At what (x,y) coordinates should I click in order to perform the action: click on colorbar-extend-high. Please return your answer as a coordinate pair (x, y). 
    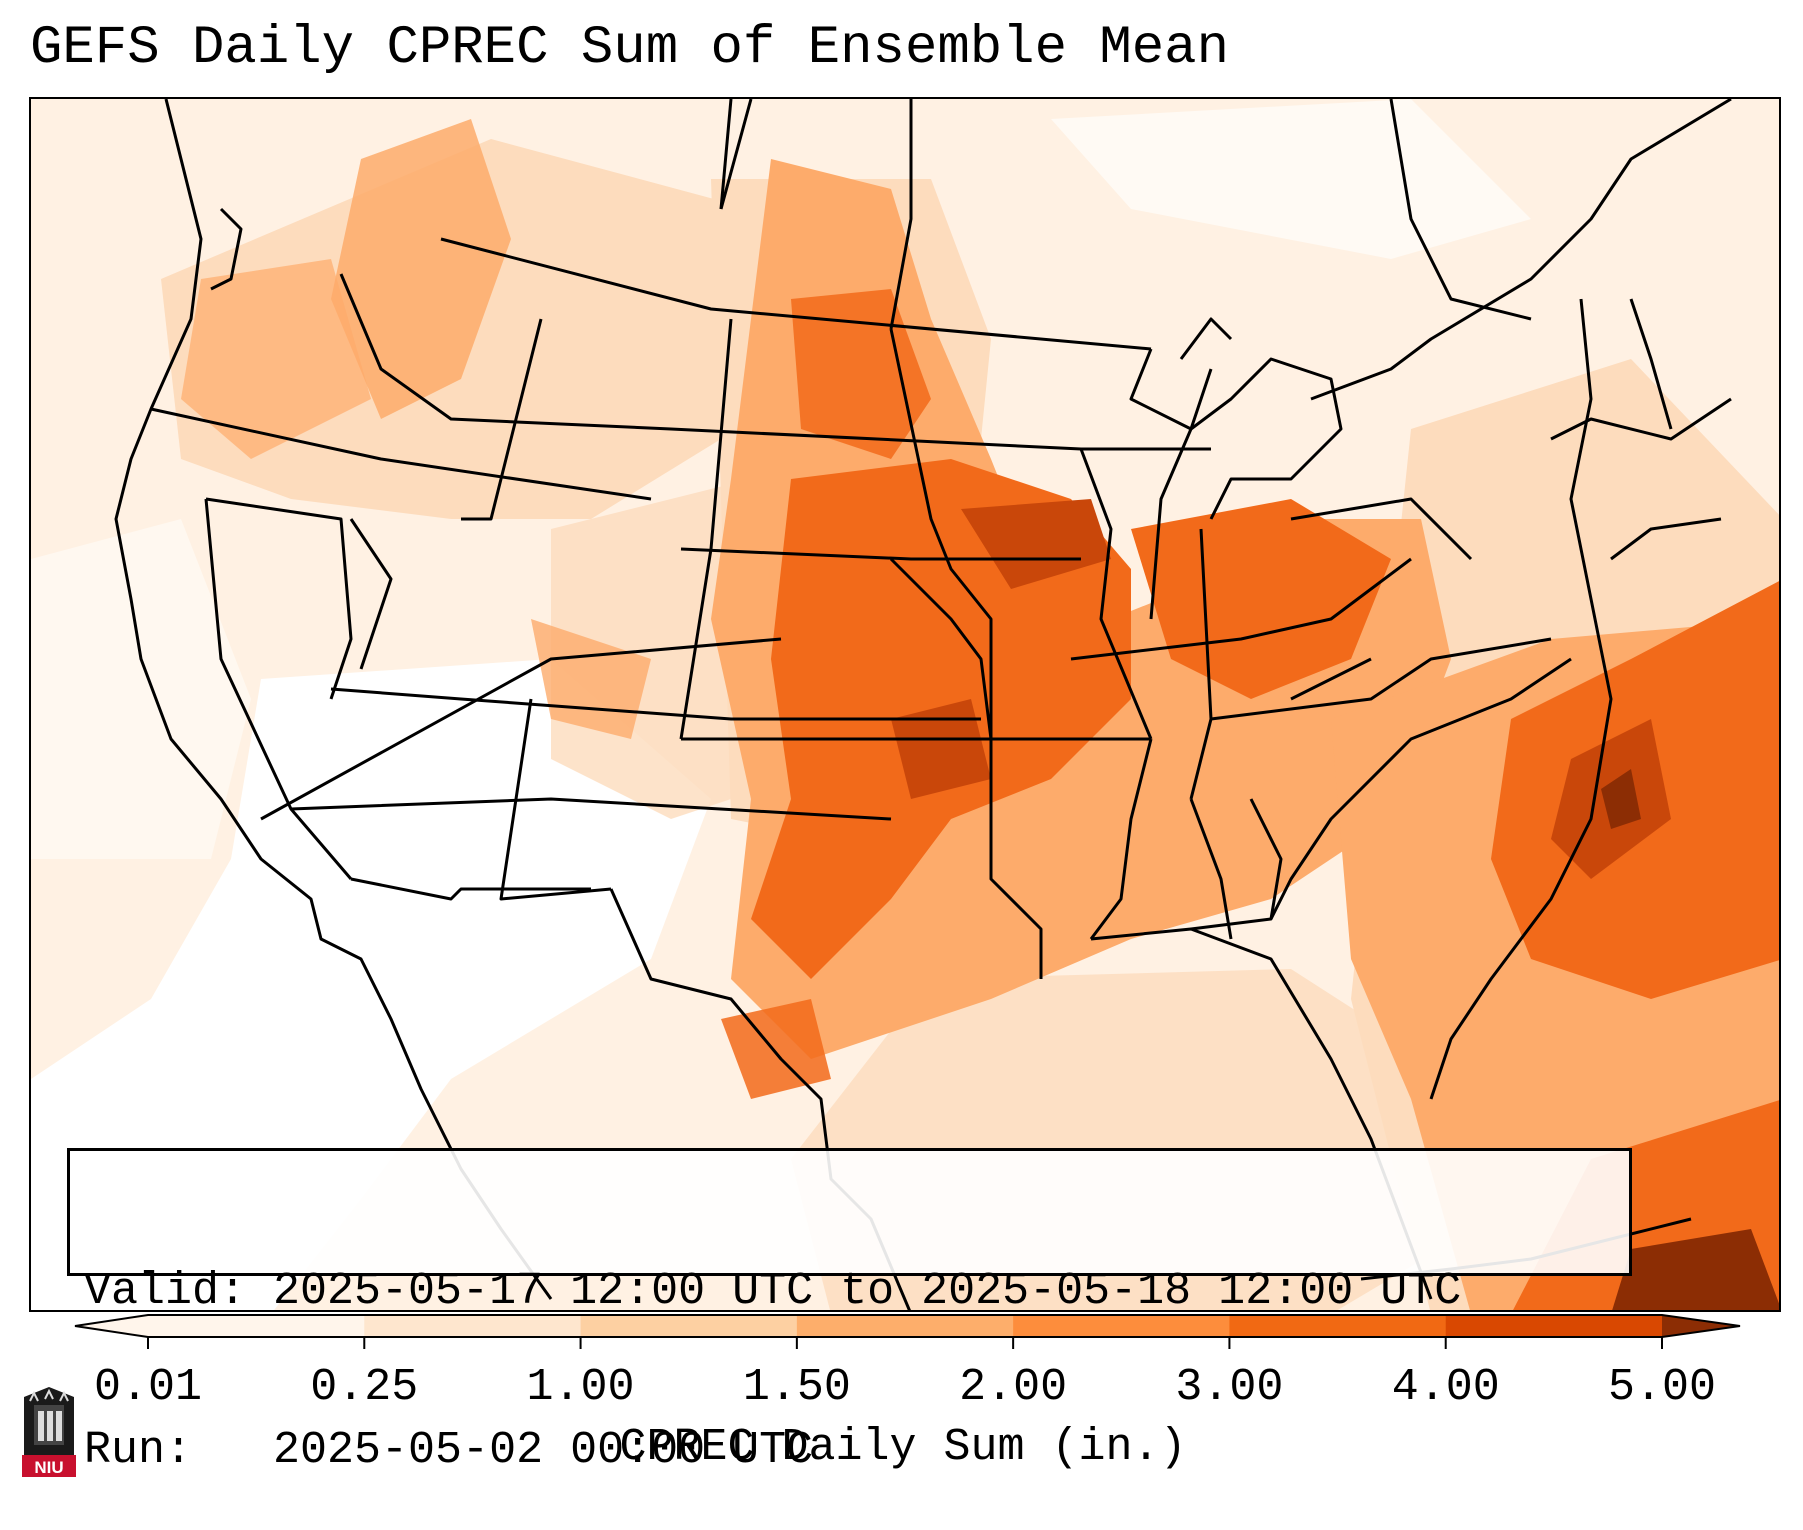
    Looking at the image, I should click on (1701, 1326).